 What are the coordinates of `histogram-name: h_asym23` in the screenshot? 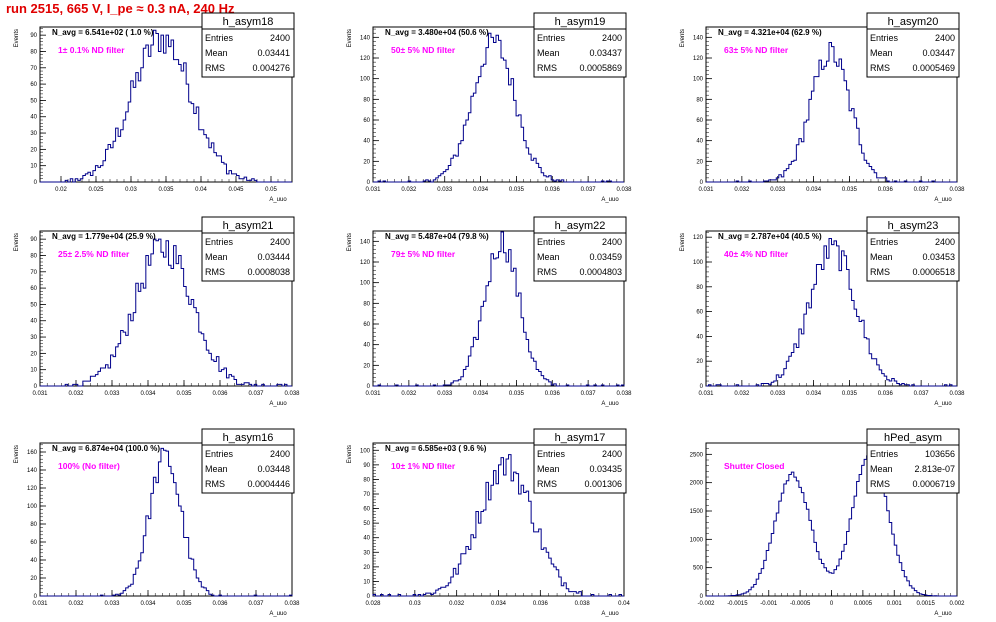 It's located at (913, 226).